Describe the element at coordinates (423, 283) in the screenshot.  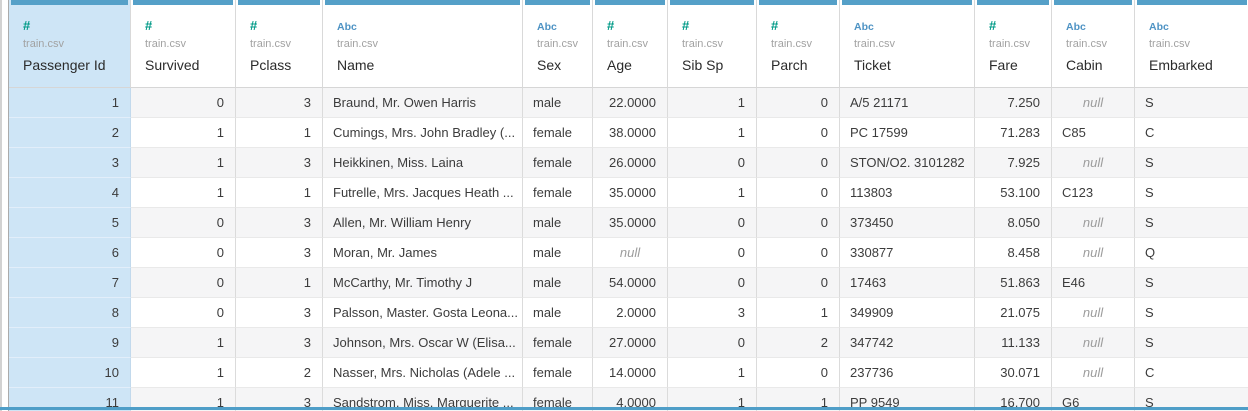
I see `table-cell: McCarthy, Mr. Timothy J` at that location.